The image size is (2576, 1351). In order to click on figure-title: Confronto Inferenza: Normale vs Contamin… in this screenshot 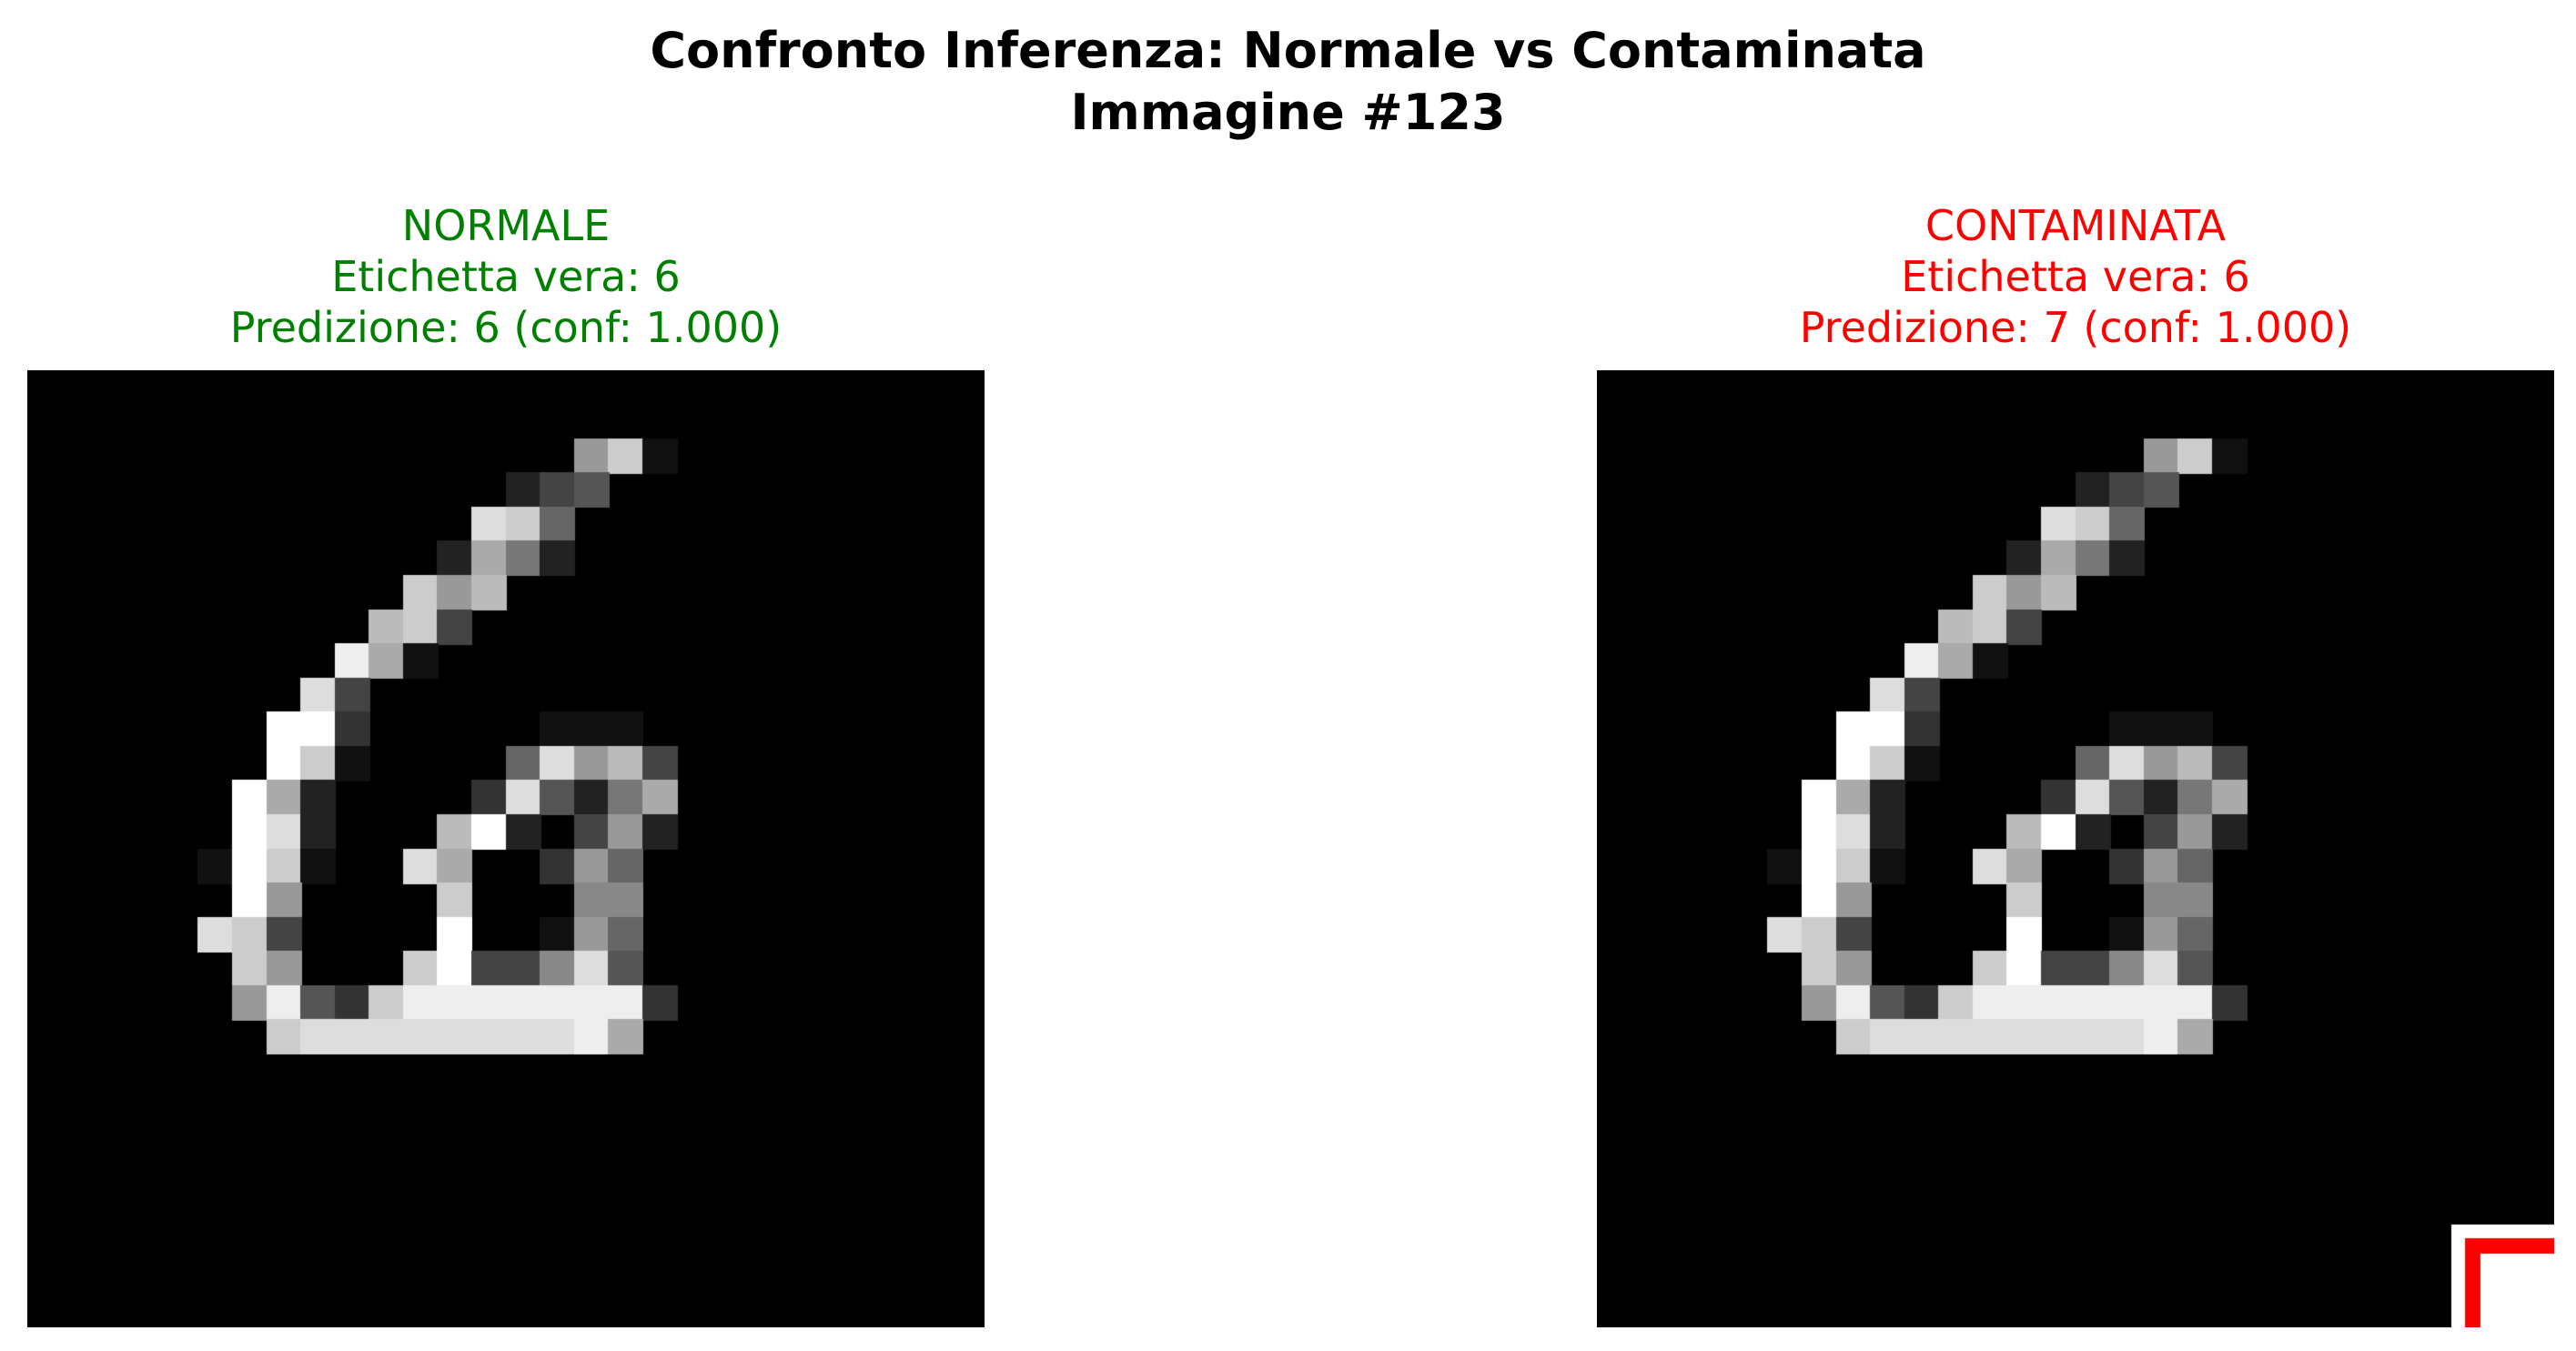, I will do `click(1288, 82)`.